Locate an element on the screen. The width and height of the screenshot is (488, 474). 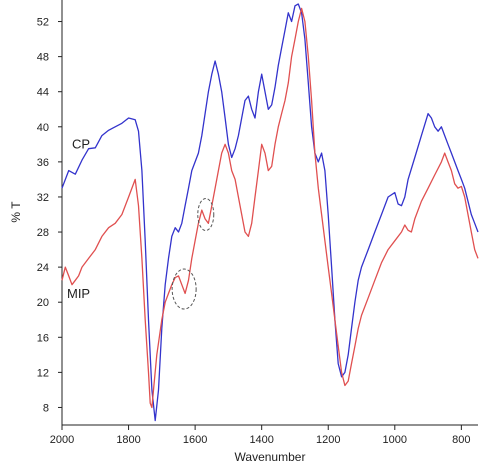
x-tick-label: 1600 is located at coordinates (195, 440).